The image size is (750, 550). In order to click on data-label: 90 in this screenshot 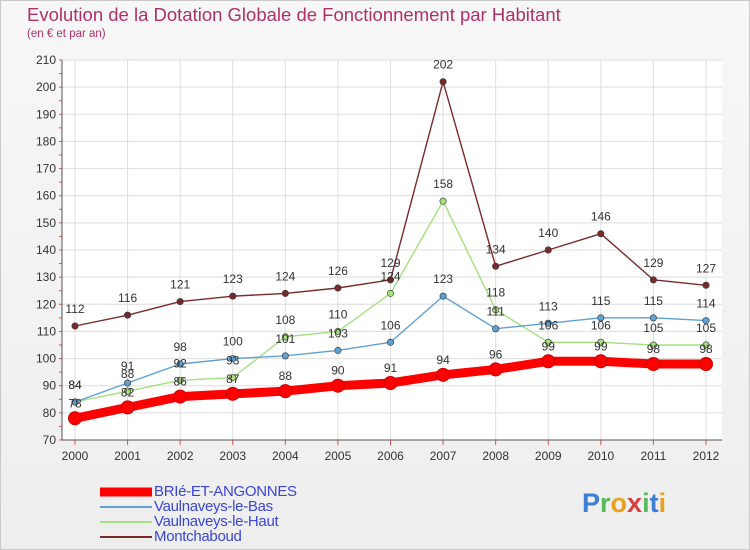, I will do `click(338, 371)`.